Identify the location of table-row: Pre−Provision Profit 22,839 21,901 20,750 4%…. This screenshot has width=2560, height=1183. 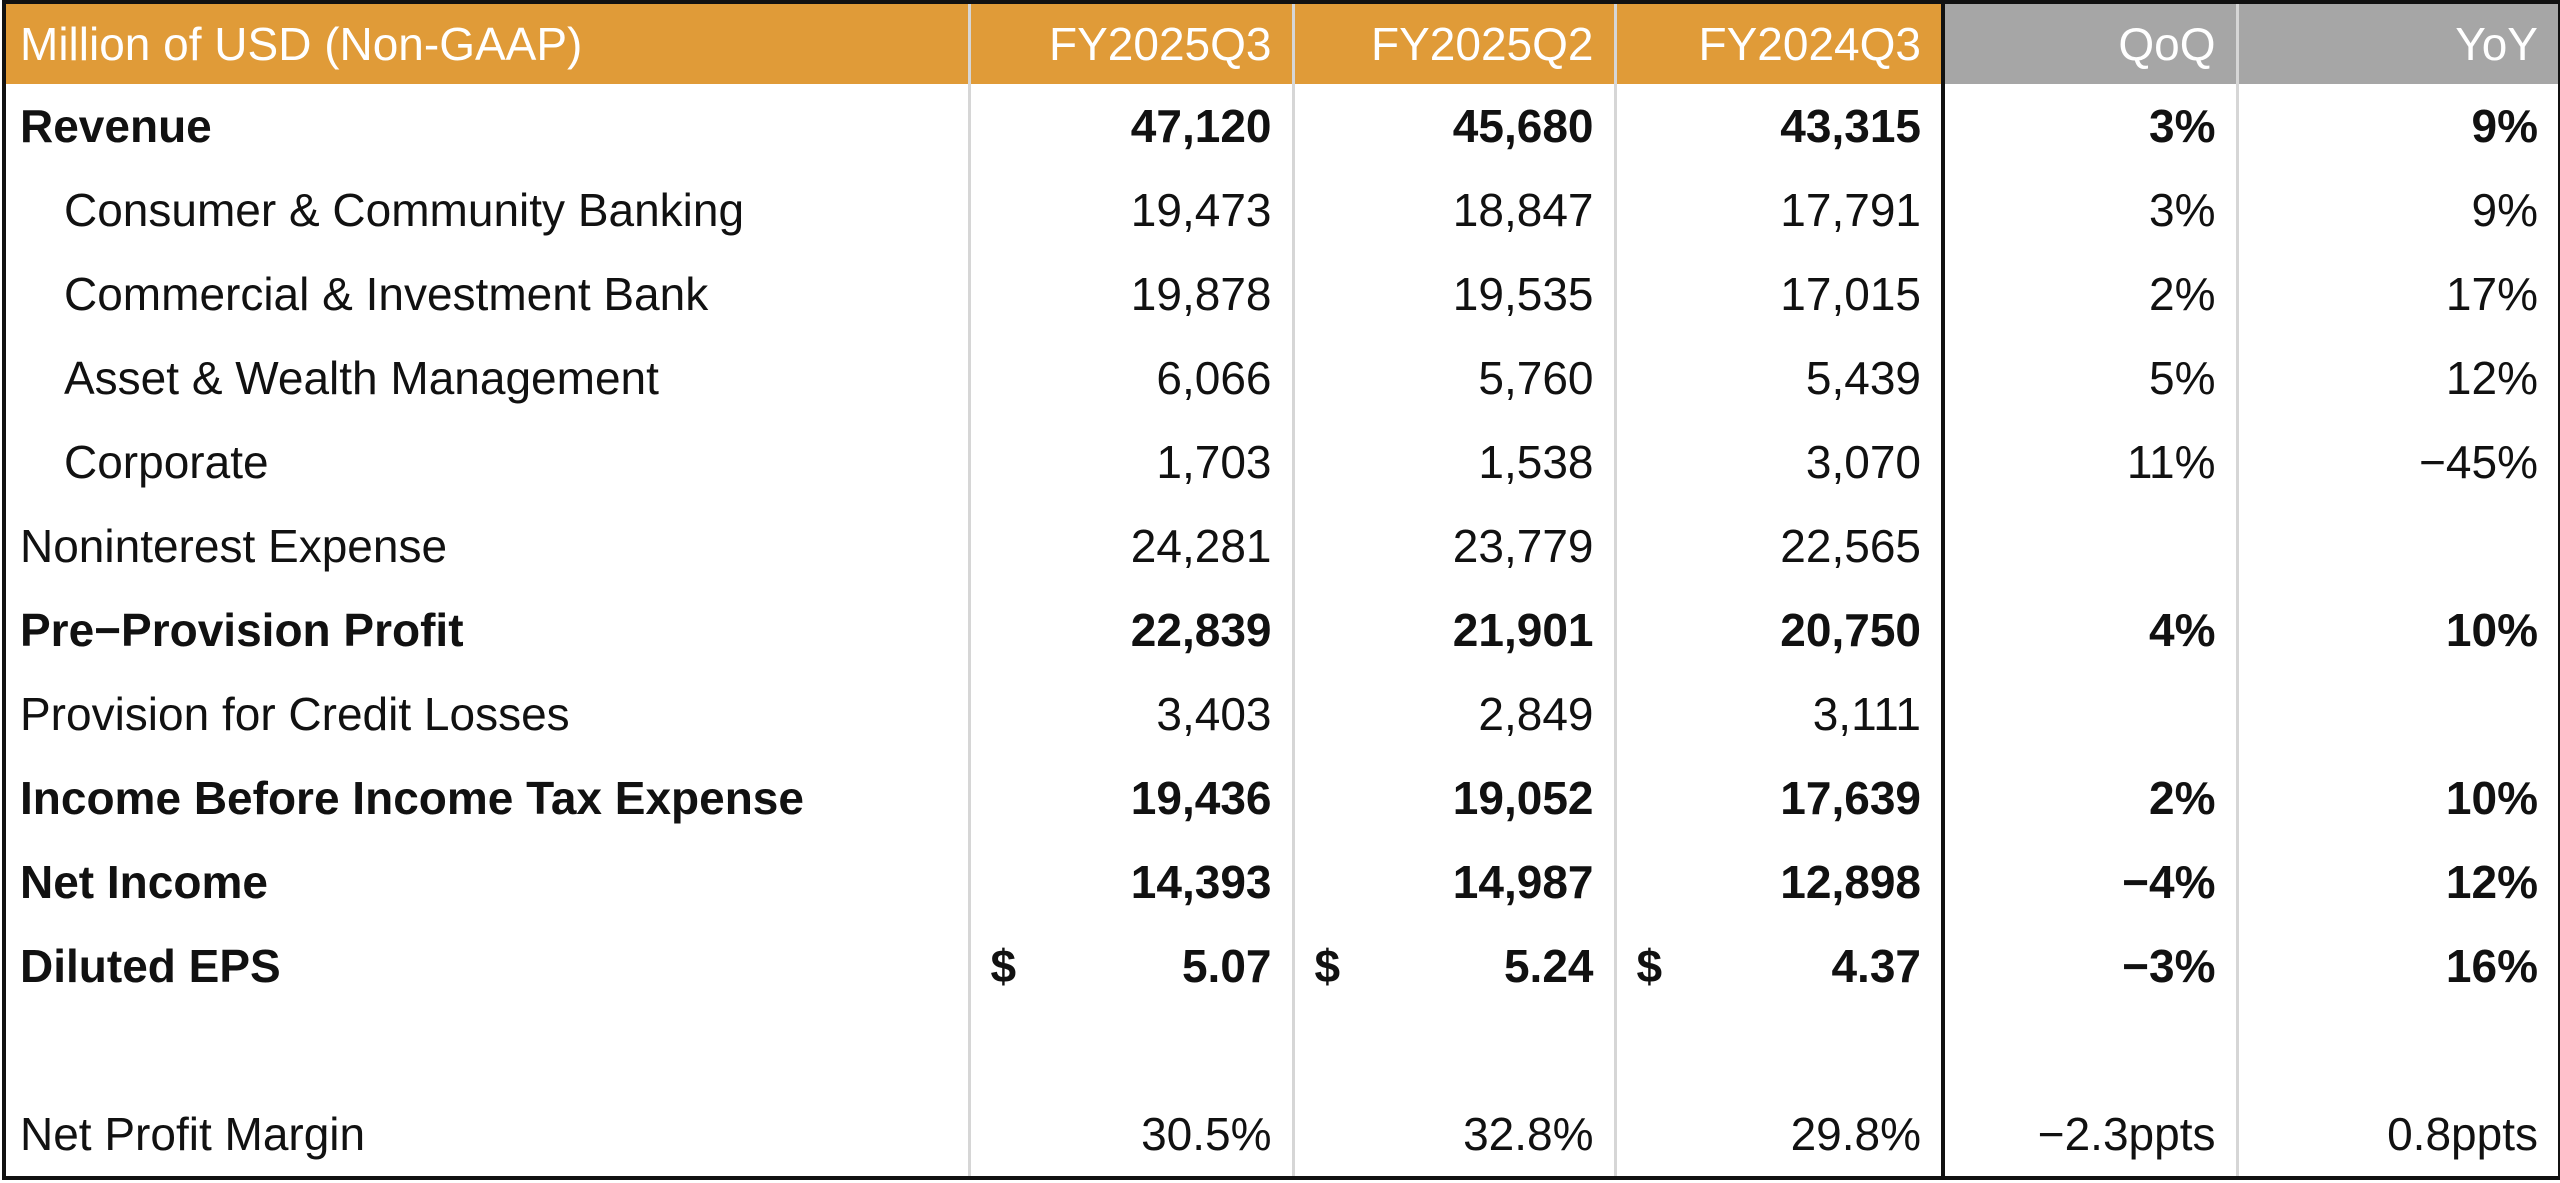
(1282, 630).